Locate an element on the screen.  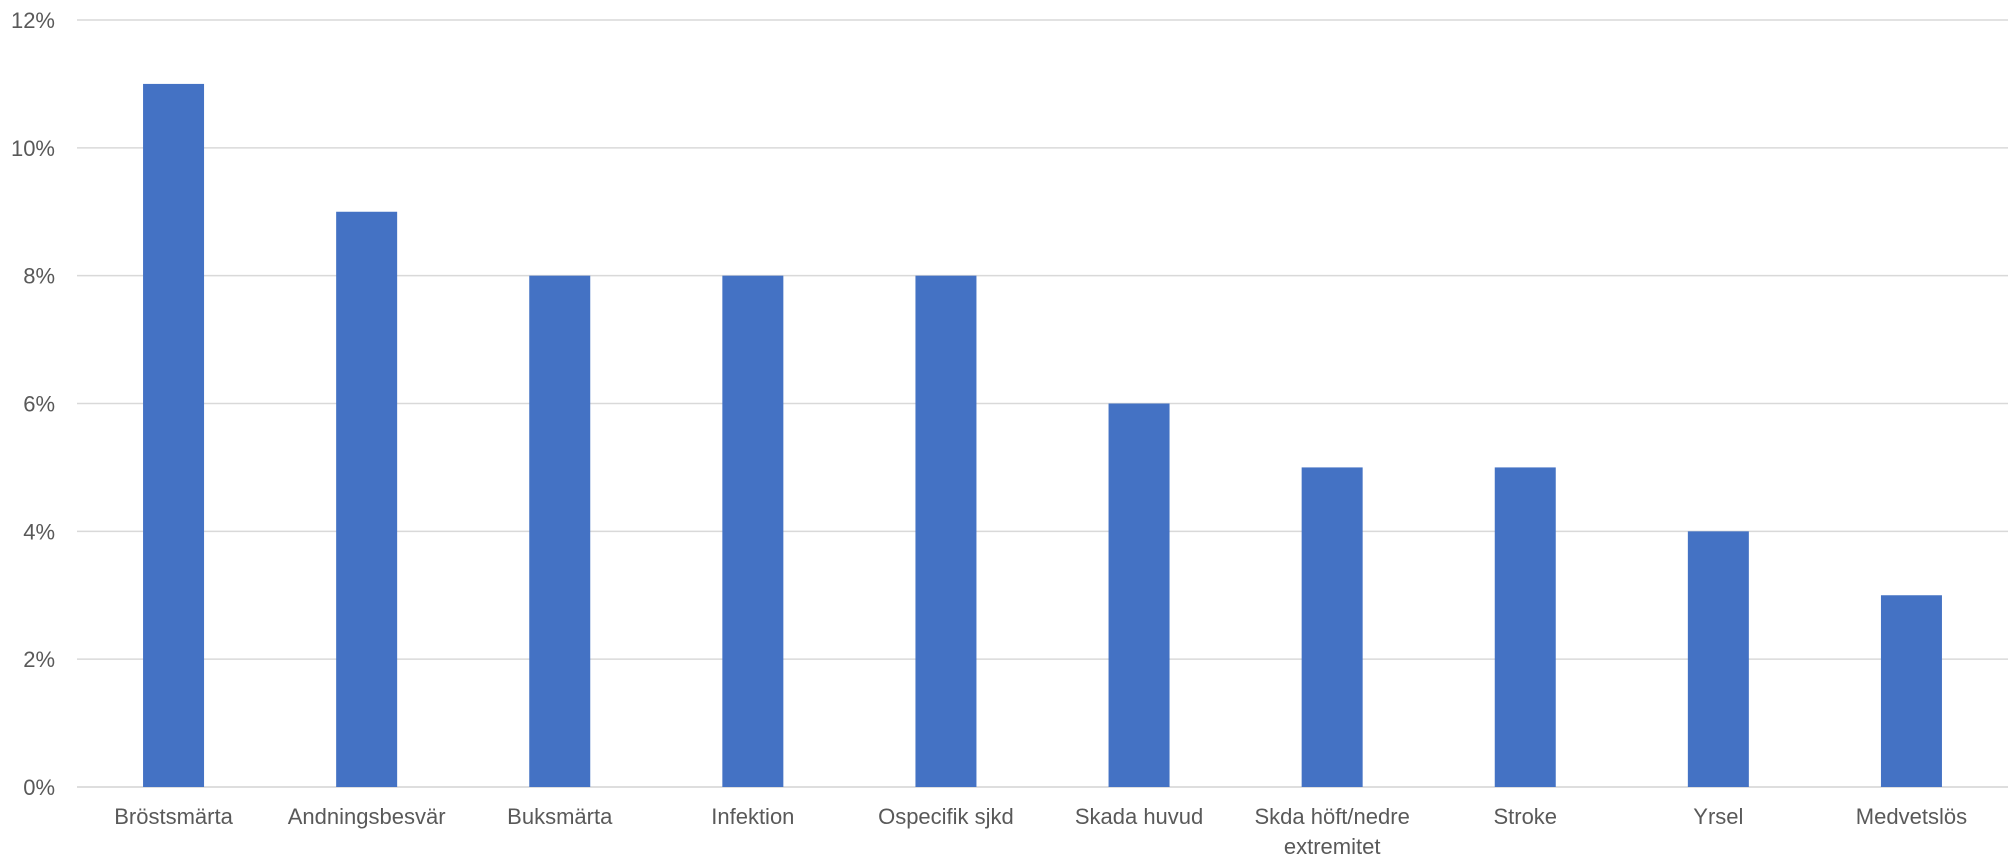
y-tick-label: 0% is located at coordinates (39, 787).